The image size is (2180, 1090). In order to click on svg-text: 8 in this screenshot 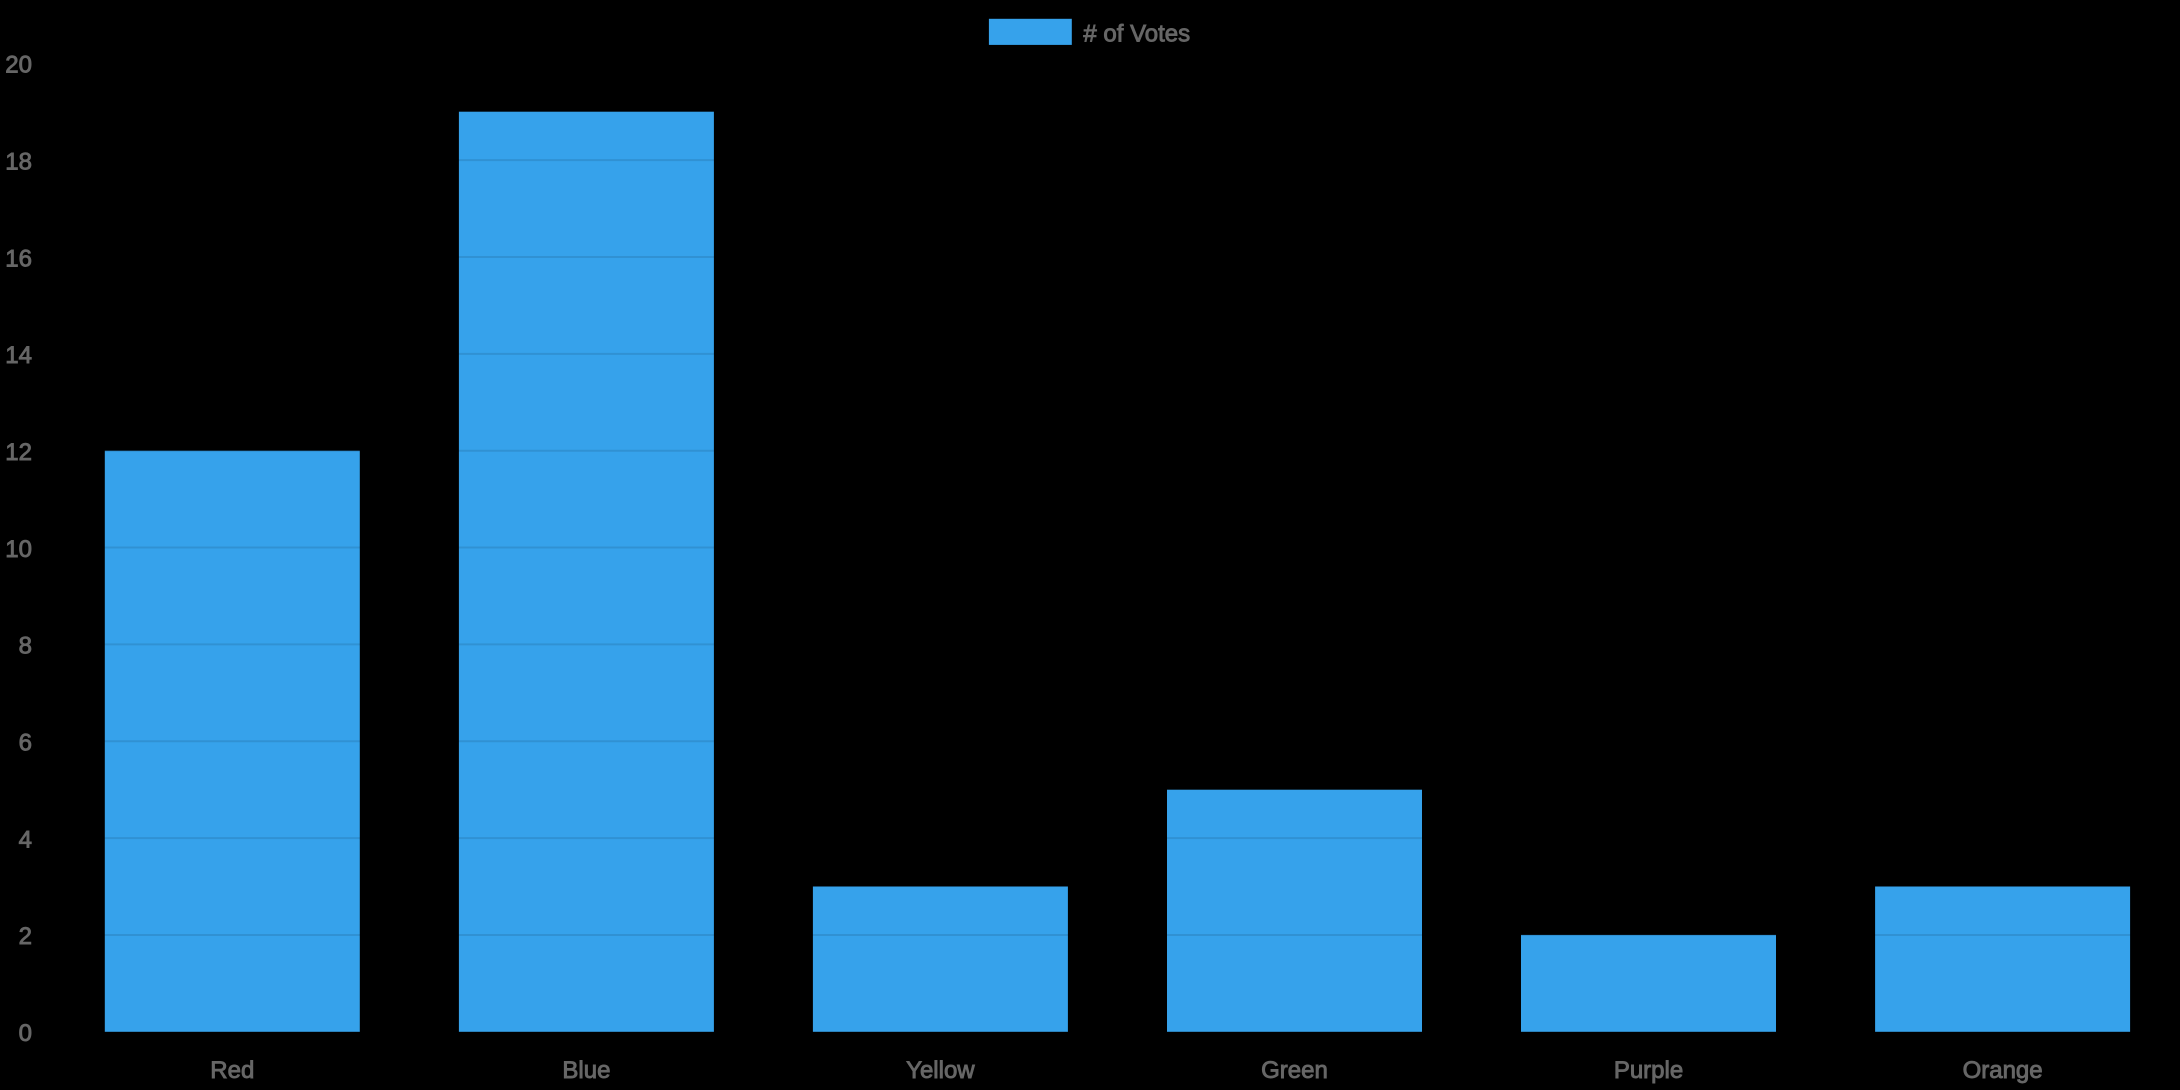, I will do `click(25, 646)`.